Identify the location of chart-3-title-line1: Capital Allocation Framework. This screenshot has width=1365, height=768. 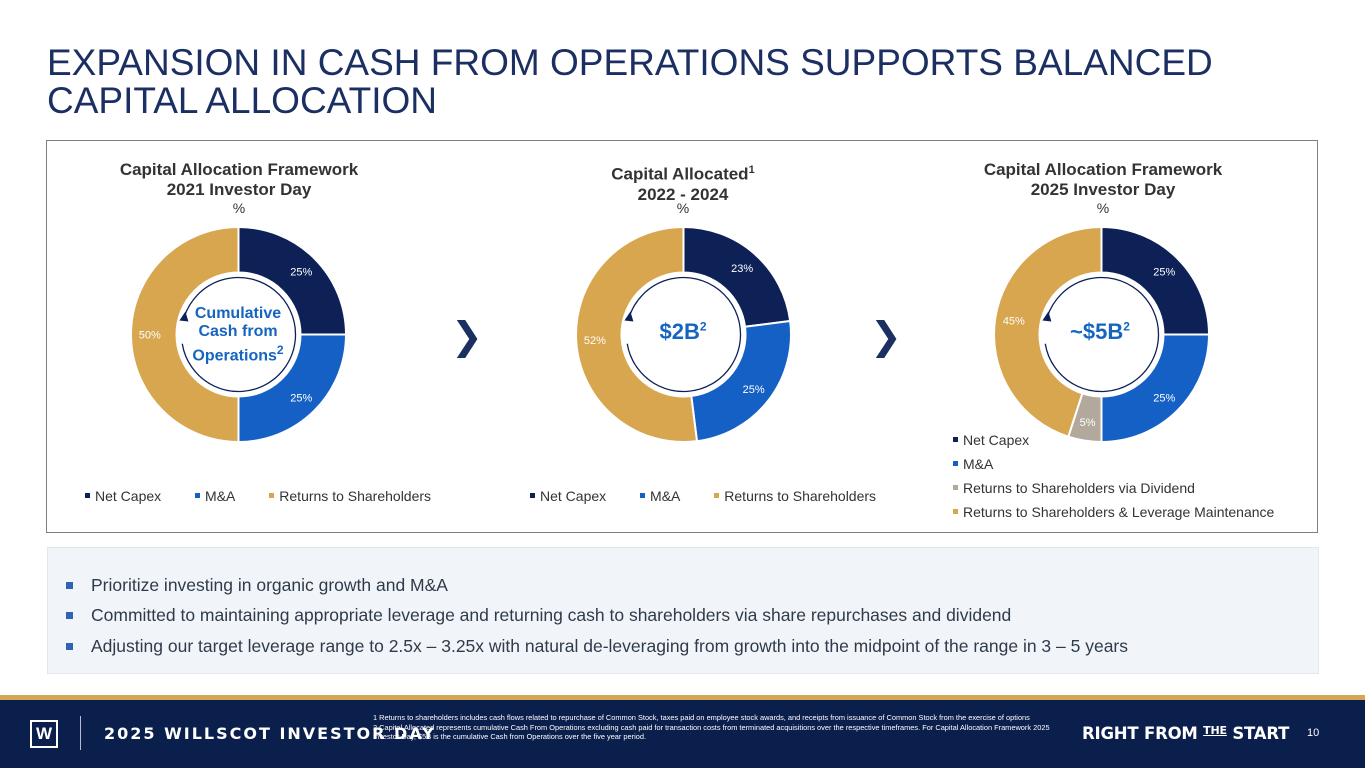
(1103, 169).